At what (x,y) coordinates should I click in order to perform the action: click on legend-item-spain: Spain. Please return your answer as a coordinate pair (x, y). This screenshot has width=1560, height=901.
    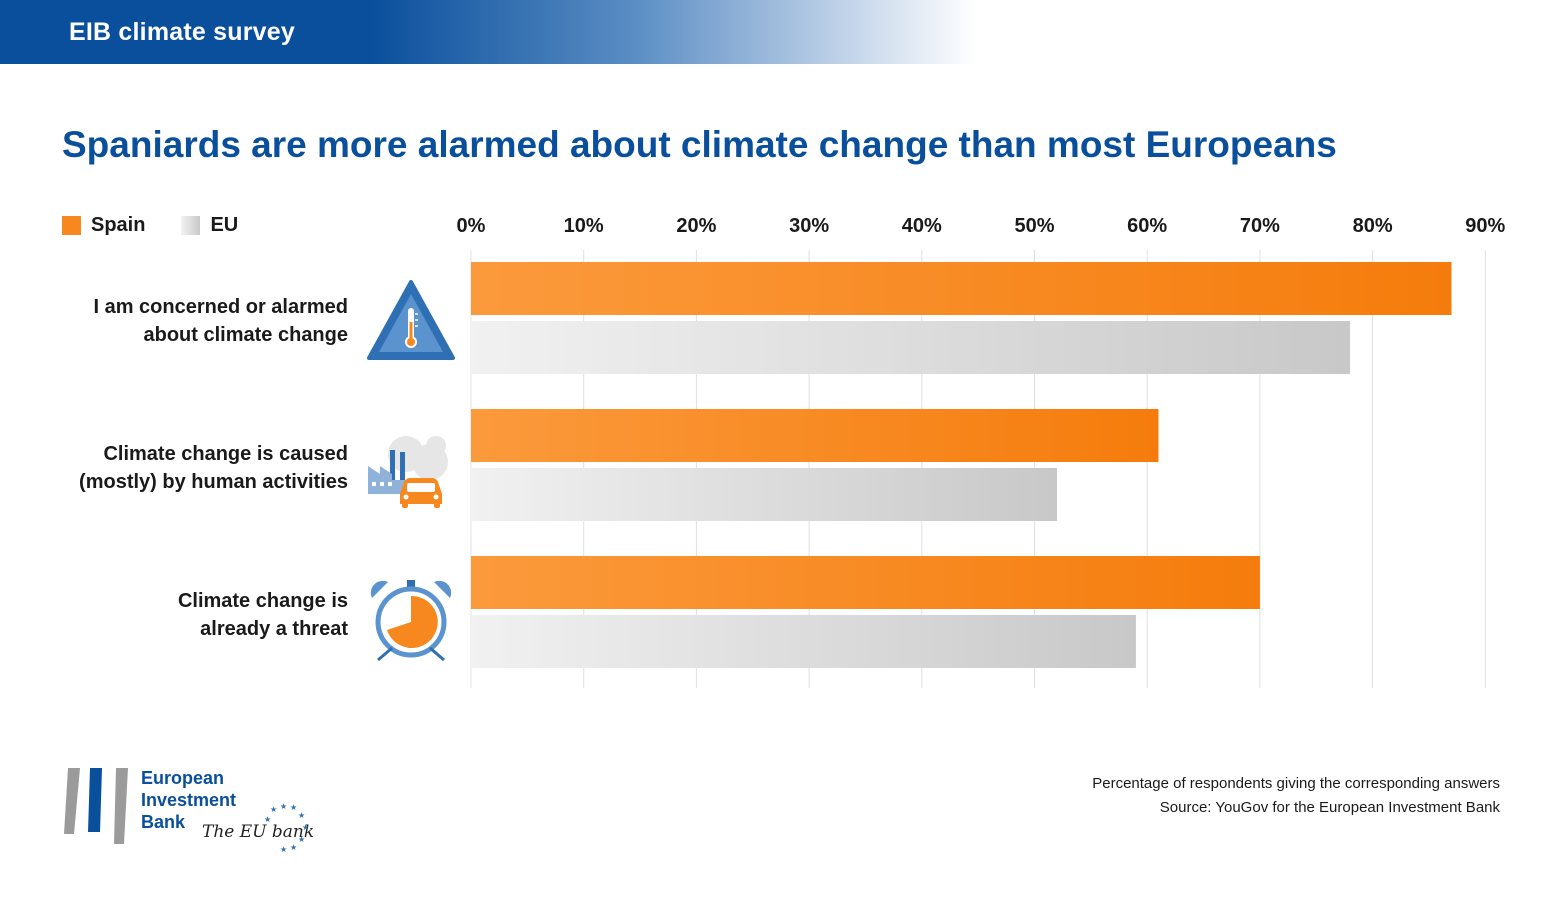
    Looking at the image, I should click on (103, 225).